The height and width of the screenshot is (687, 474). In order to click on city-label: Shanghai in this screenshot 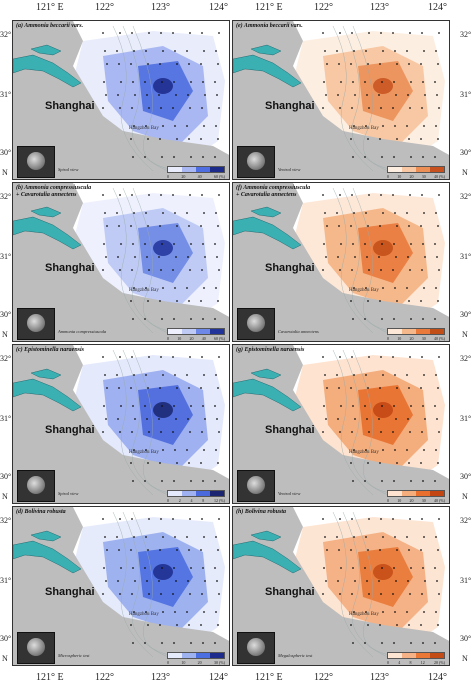, I will do `click(70, 268)`.